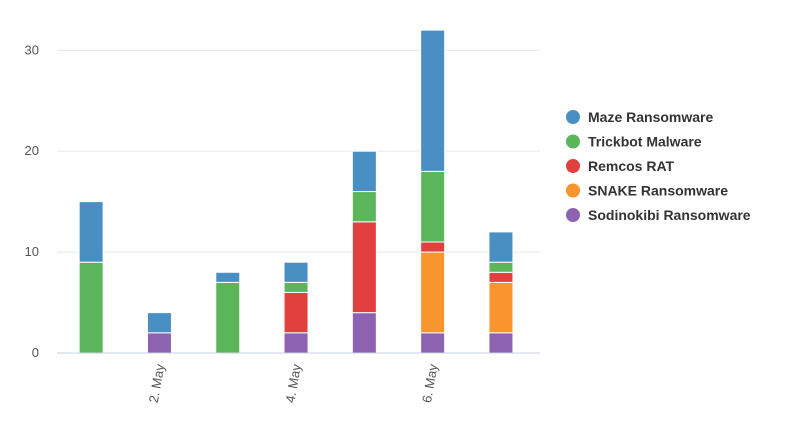  I want to click on legend-item: Maze Ransomware, so click(639, 117).